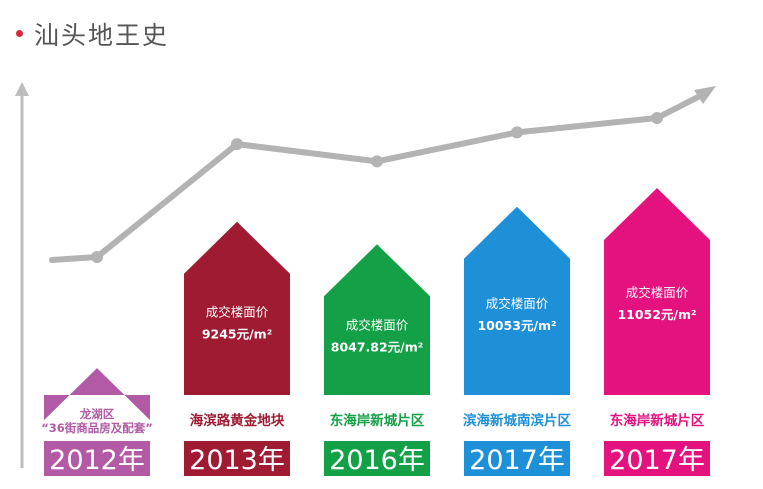 The height and width of the screenshot is (489, 763). I want to click on category-area-label: 滨海新城南滨片区, so click(517, 420).